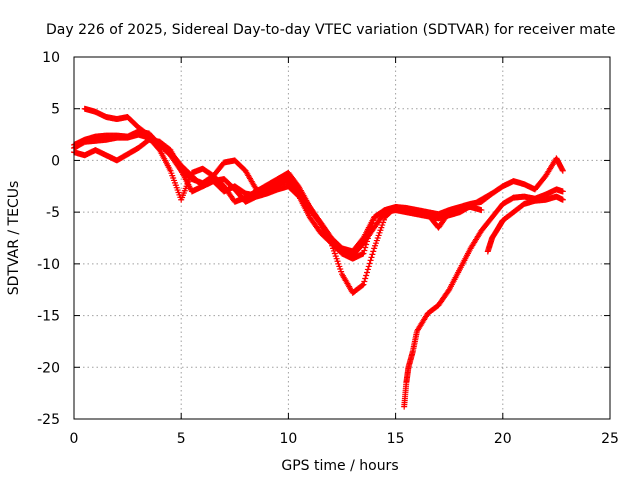  Describe the element at coordinates (610, 439) in the screenshot. I see `x-tick-label: 25` at that location.